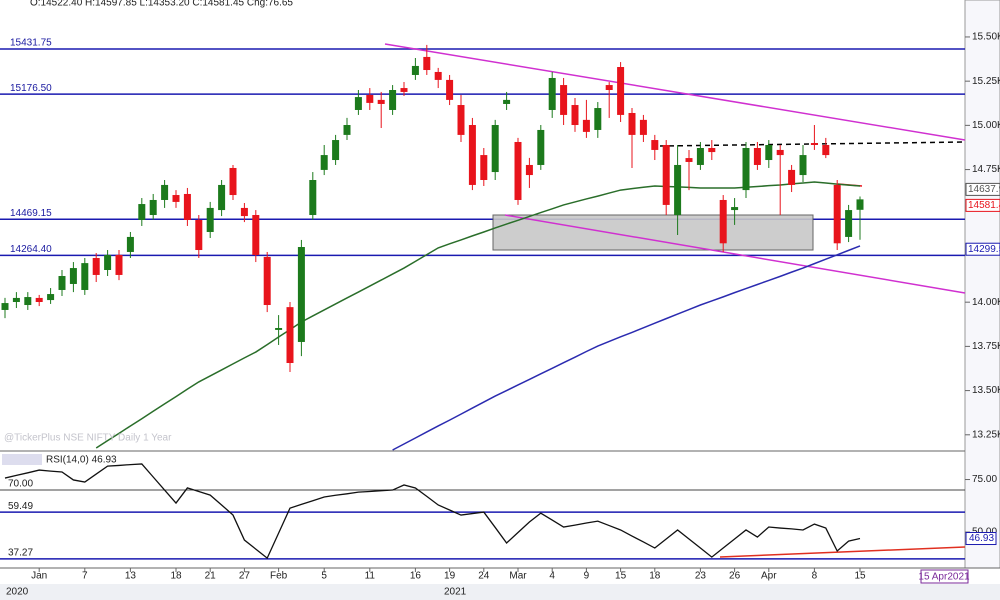 The height and width of the screenshot is (600, 1000). I want to click on trend-line, so click(675, 92).